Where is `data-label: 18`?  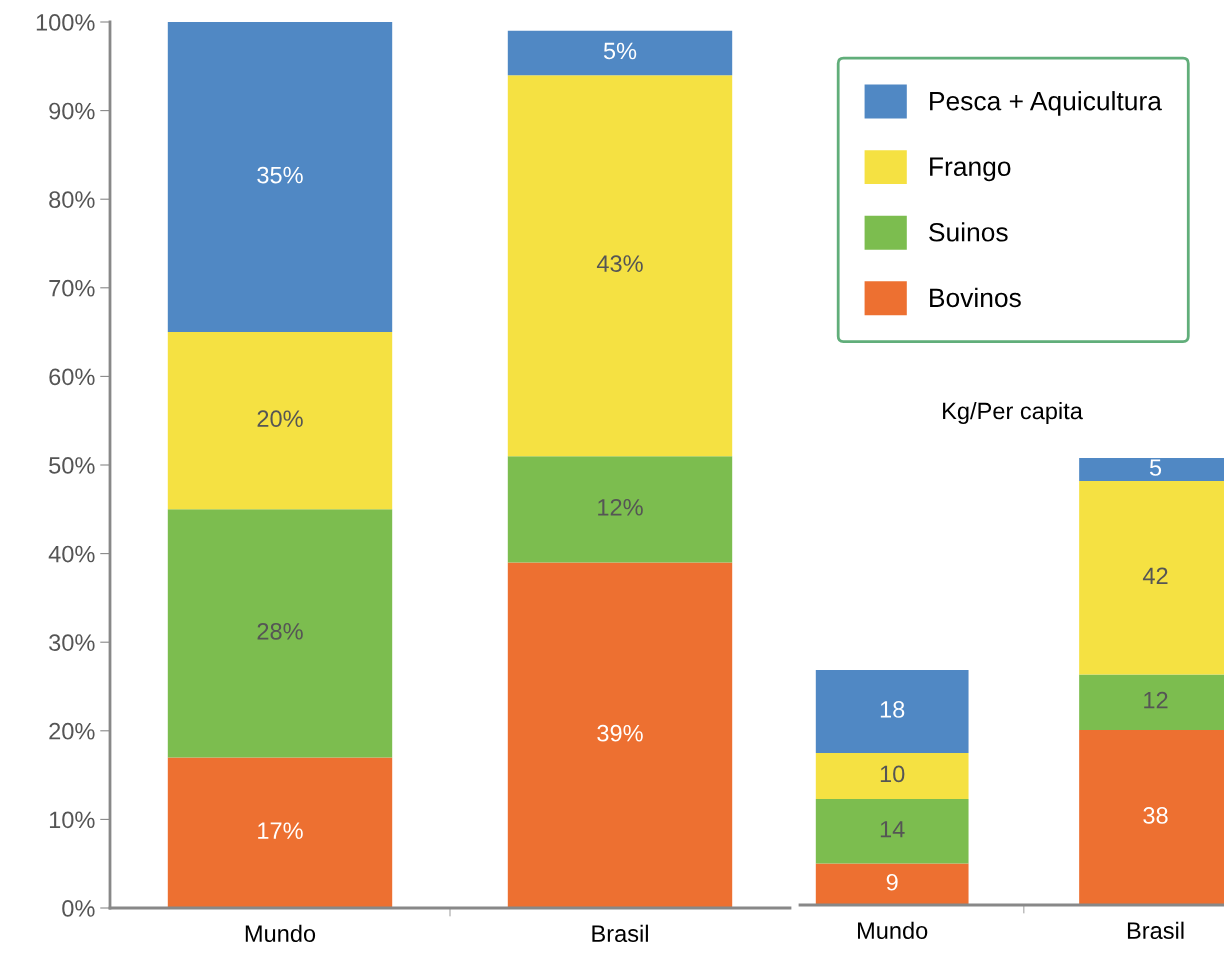
data-label: 18 is located at coordinates (892, 709).